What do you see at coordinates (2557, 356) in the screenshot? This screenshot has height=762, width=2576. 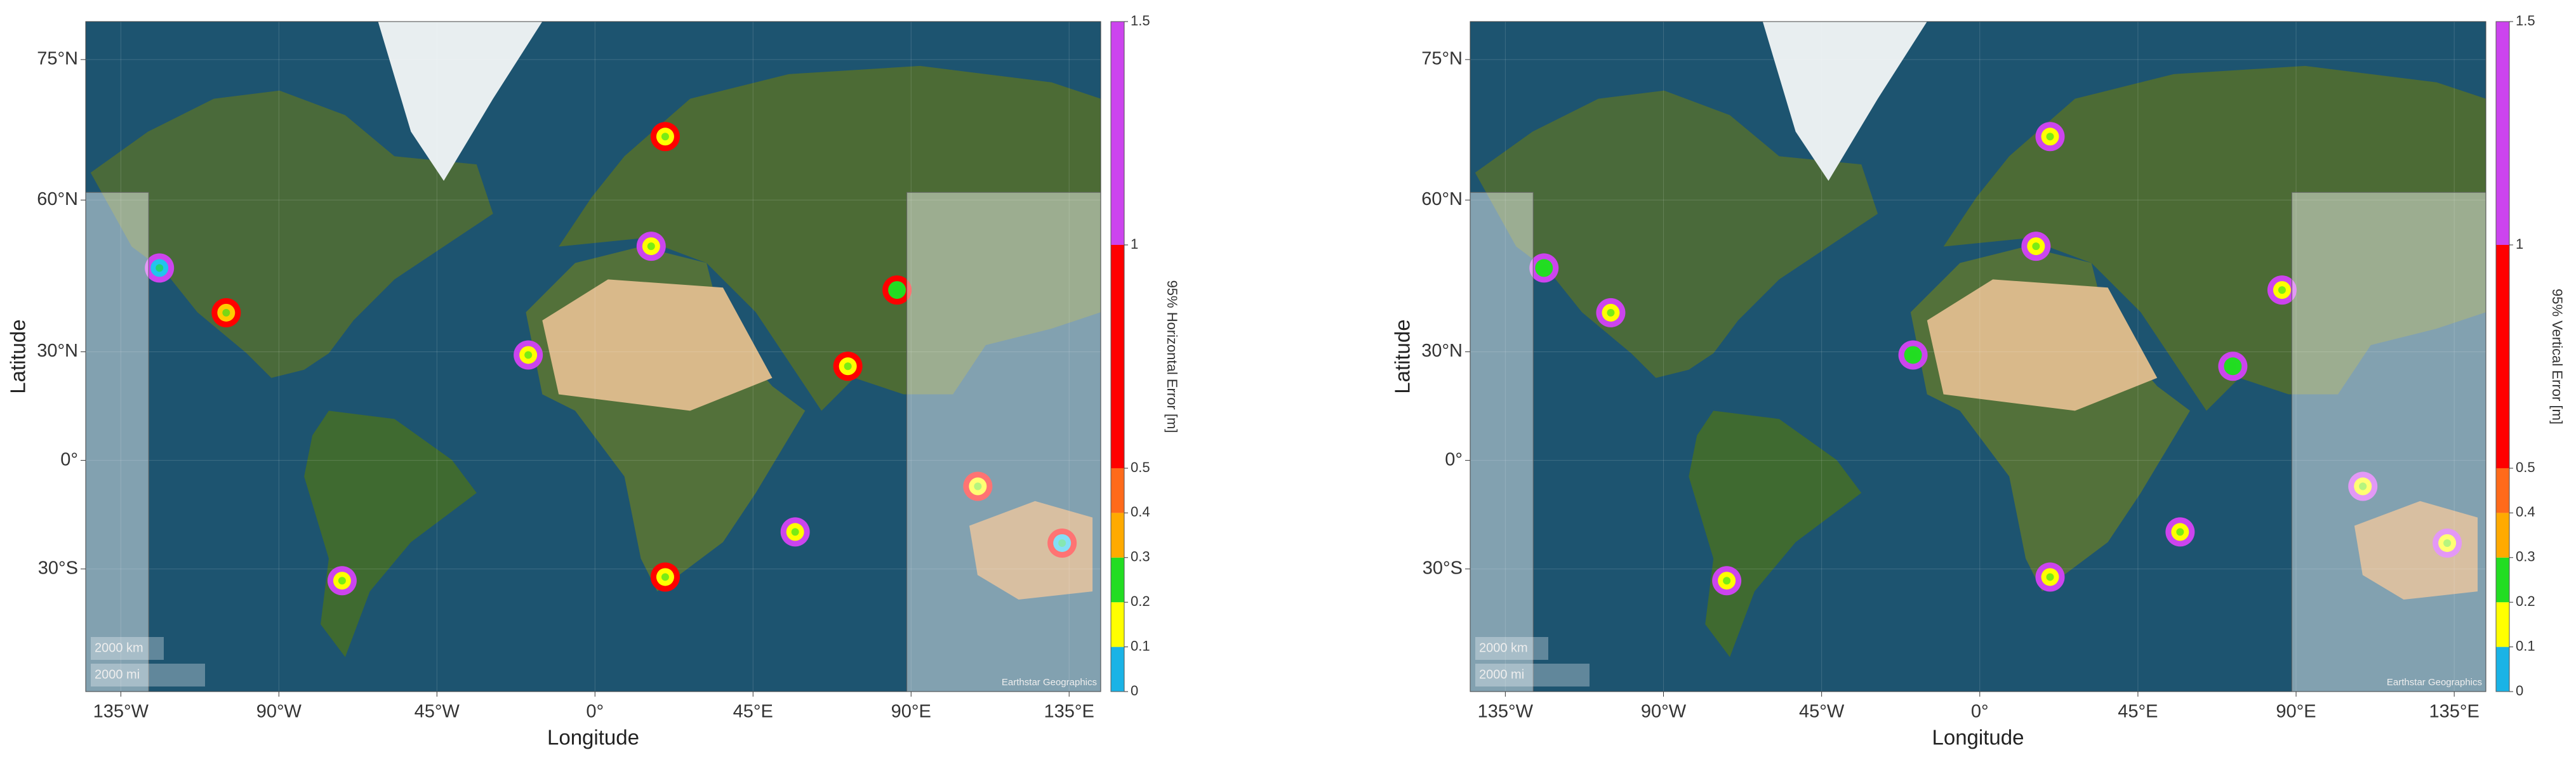 I see `colorbar-label: 95% Vertical Error [m]` at bounding box center [2557, 356].